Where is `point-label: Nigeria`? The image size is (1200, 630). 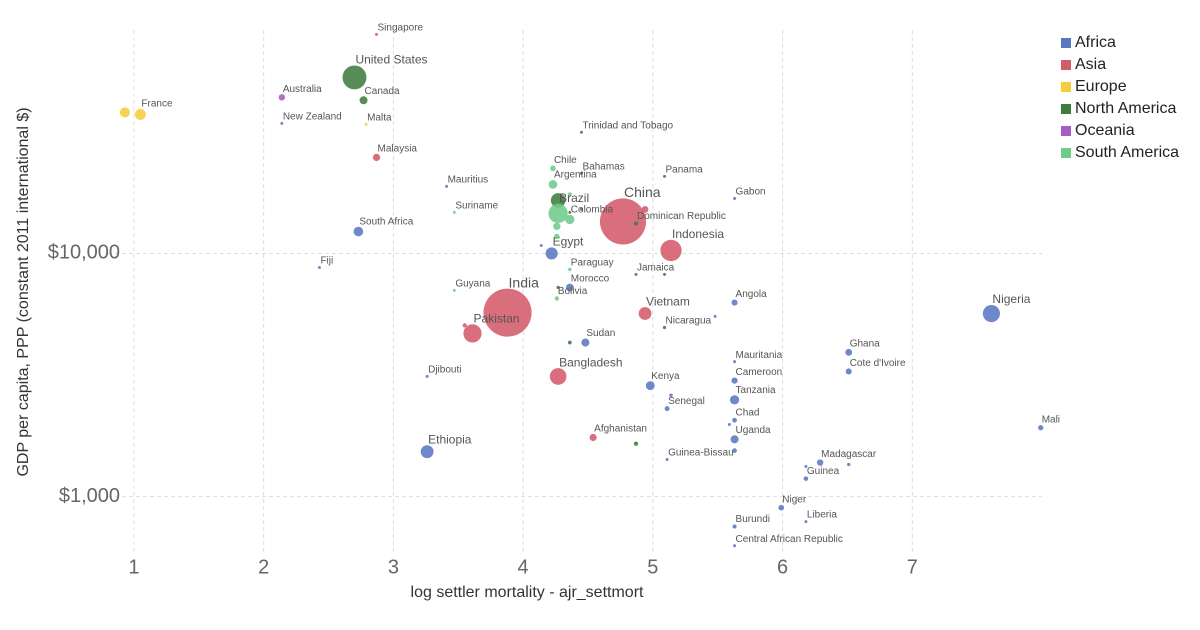 point-label: Nigeria is located at coordinates (1011, 299).